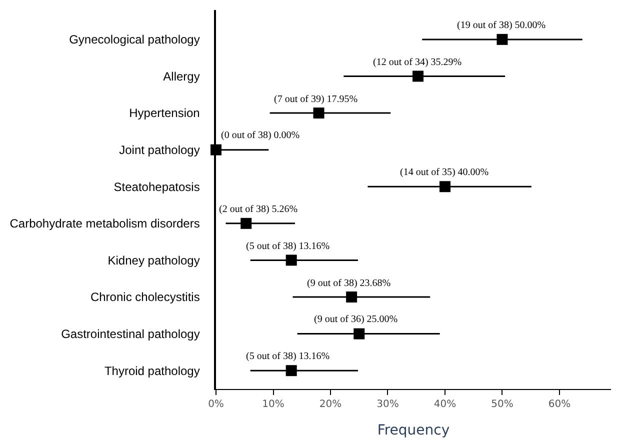 This screenshot has height=445, width=621. Describe the element at coordinates (105, 223) in the screenshot. I see `y-tick-label: Carbohydrate metabolism disorders` at that location.